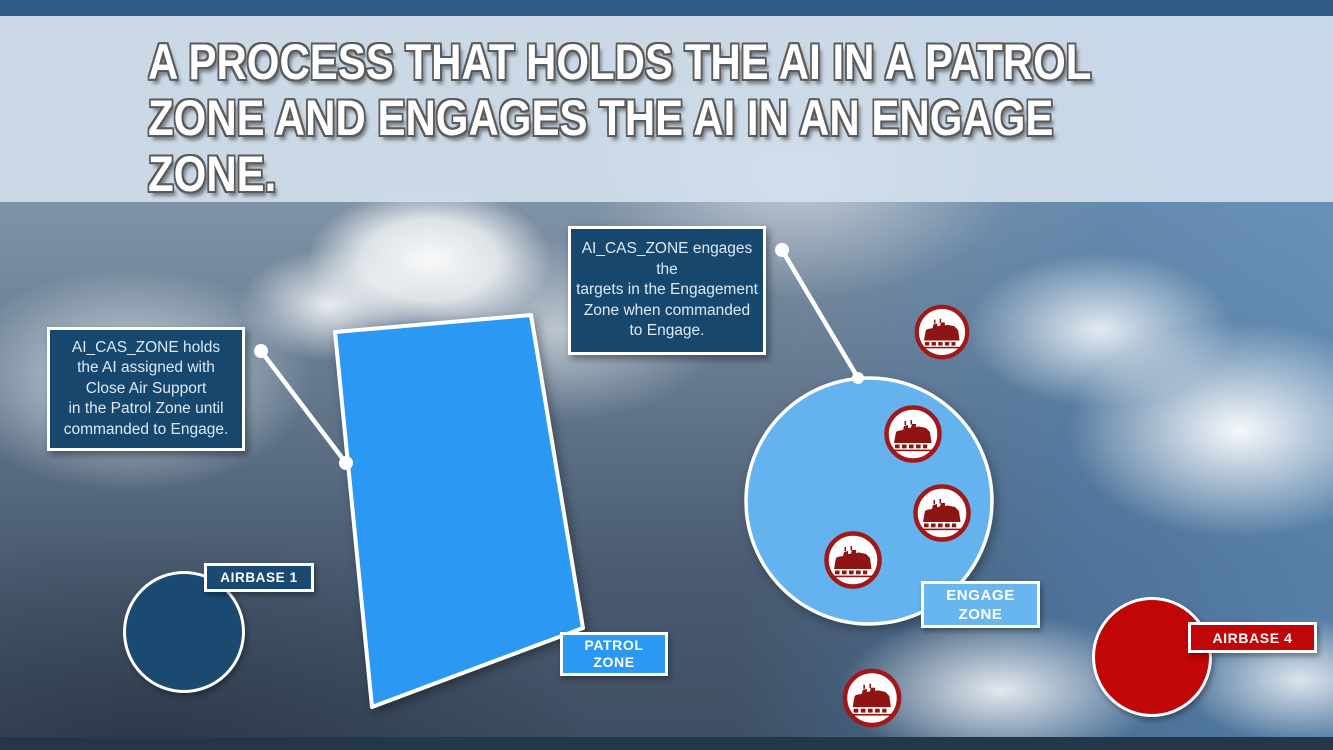 Image resolution: width=1333 pixels, height=750 pixels. What do you see at coordinates (820, 314) in the screenshot?
I see `engage-callout-leader-line` at bounding box center [820, 314].